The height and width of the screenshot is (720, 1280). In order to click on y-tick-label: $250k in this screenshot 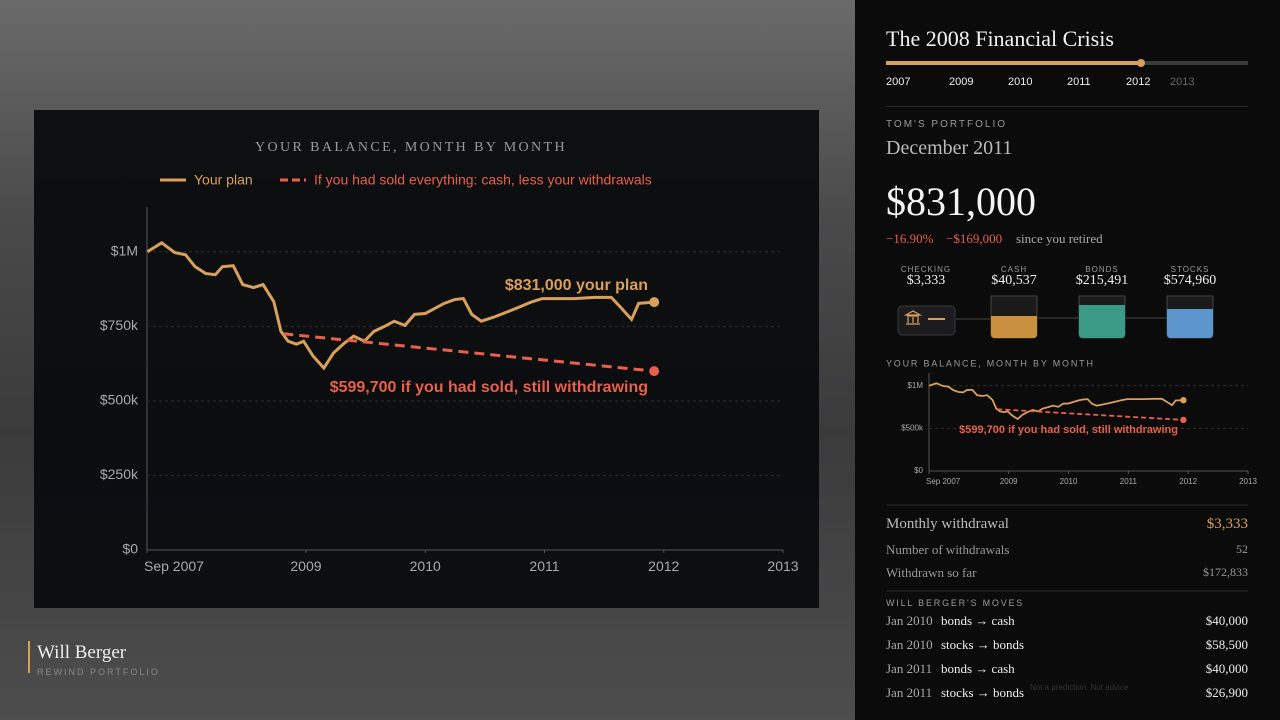, I will do `click(119, 474)`.